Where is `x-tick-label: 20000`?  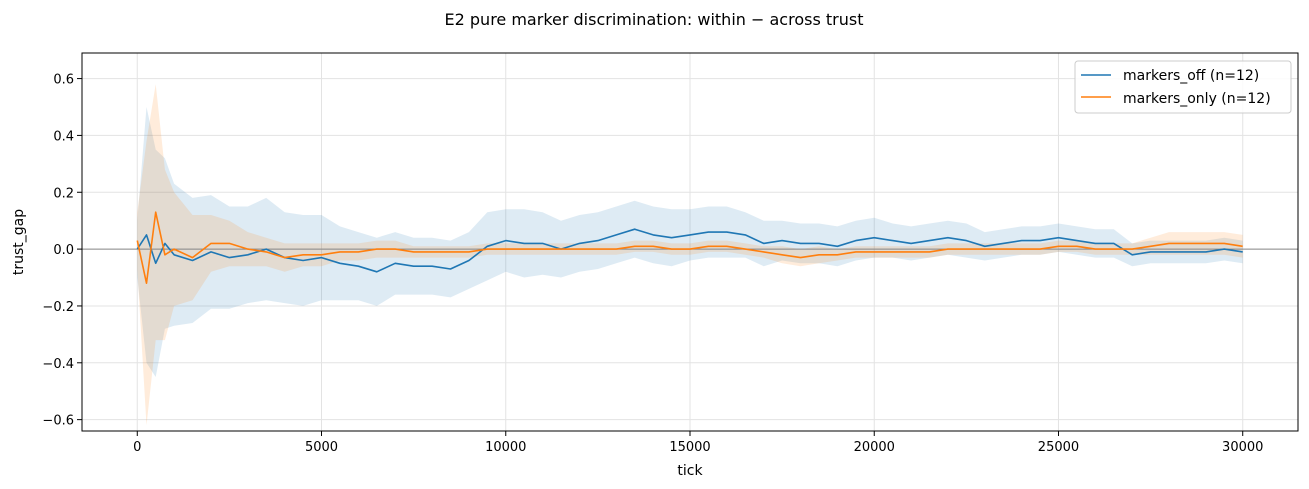
x-tick-label: 20000 is located at coordinates (874, 447).